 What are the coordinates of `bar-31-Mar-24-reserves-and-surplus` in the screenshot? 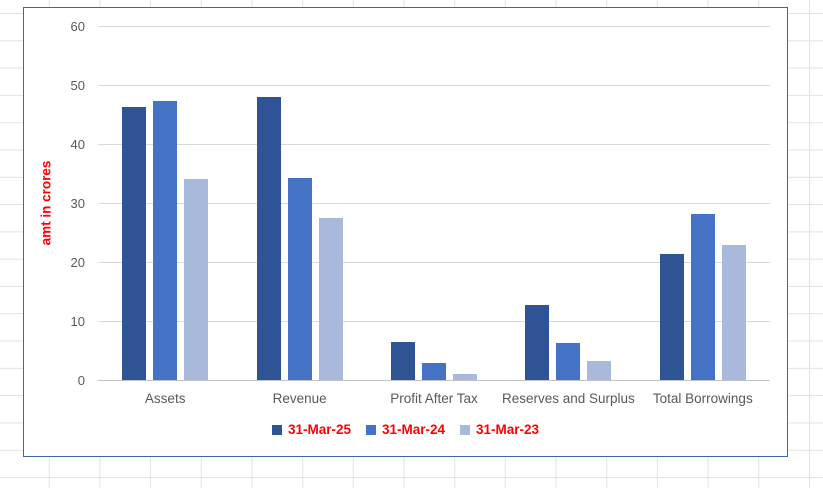 It's located at (568, 361).